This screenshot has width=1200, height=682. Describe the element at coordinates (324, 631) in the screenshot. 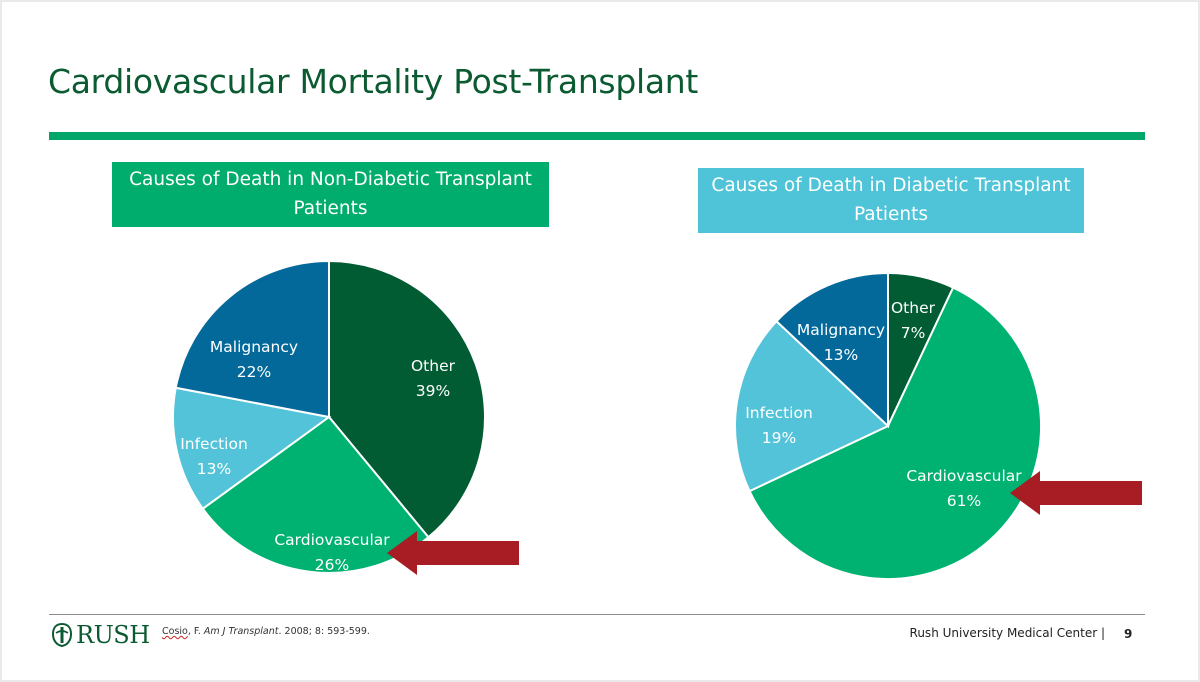

I see `citation-part: . 2008; 8: 593-599.` at that location.